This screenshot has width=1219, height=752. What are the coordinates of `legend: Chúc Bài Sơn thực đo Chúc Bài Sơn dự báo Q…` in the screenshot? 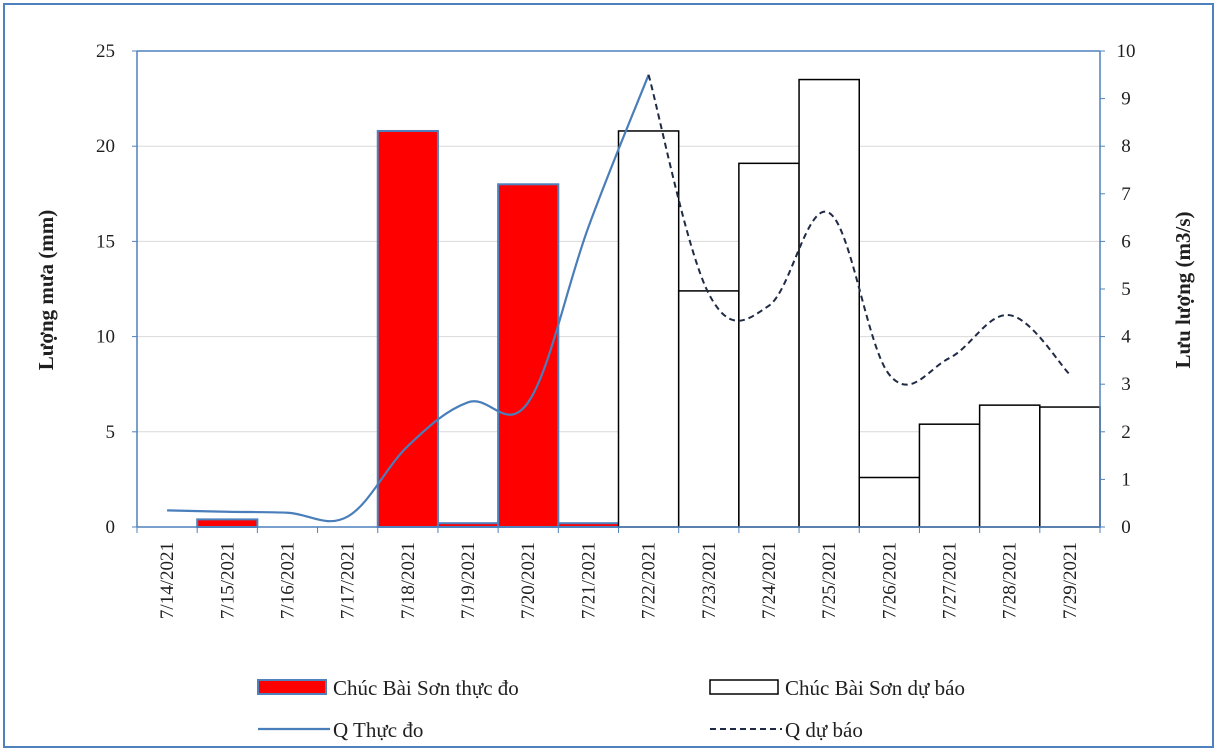 It's located at (611, 709).